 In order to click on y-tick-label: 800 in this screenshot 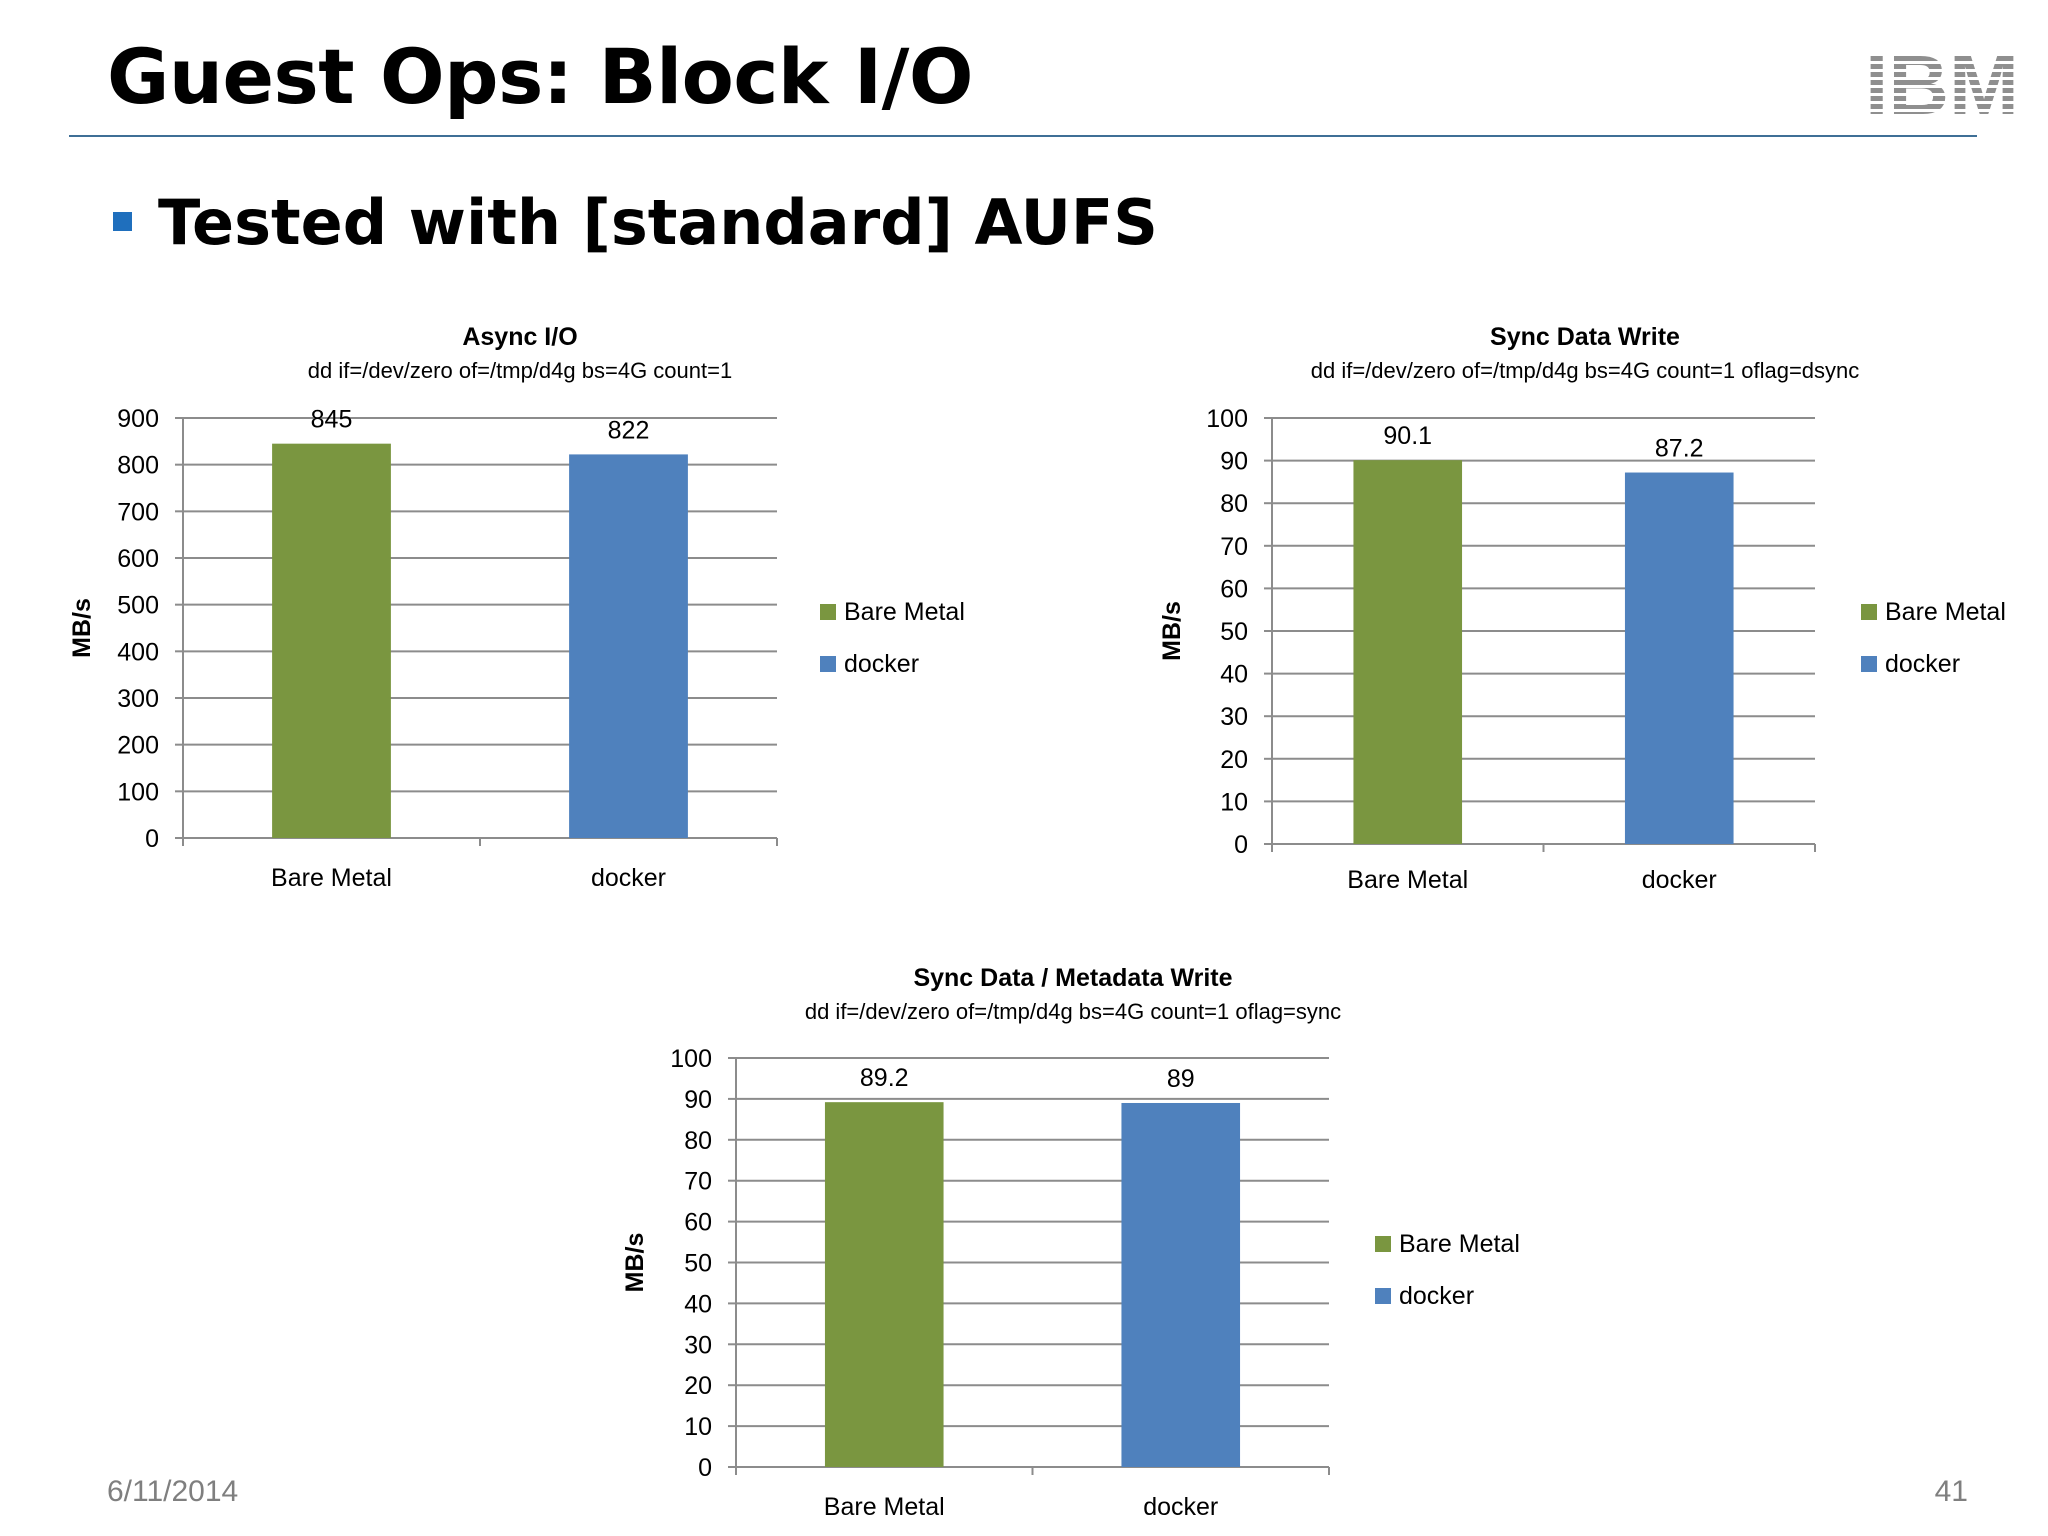, I will do `click(138, 466)`.